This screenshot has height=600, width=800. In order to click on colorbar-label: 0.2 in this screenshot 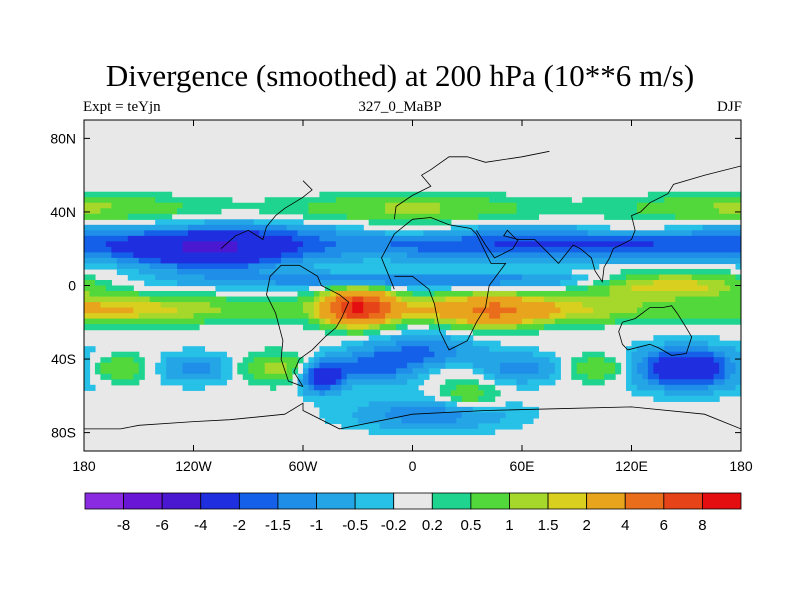, I will do `click(432, 525)`.